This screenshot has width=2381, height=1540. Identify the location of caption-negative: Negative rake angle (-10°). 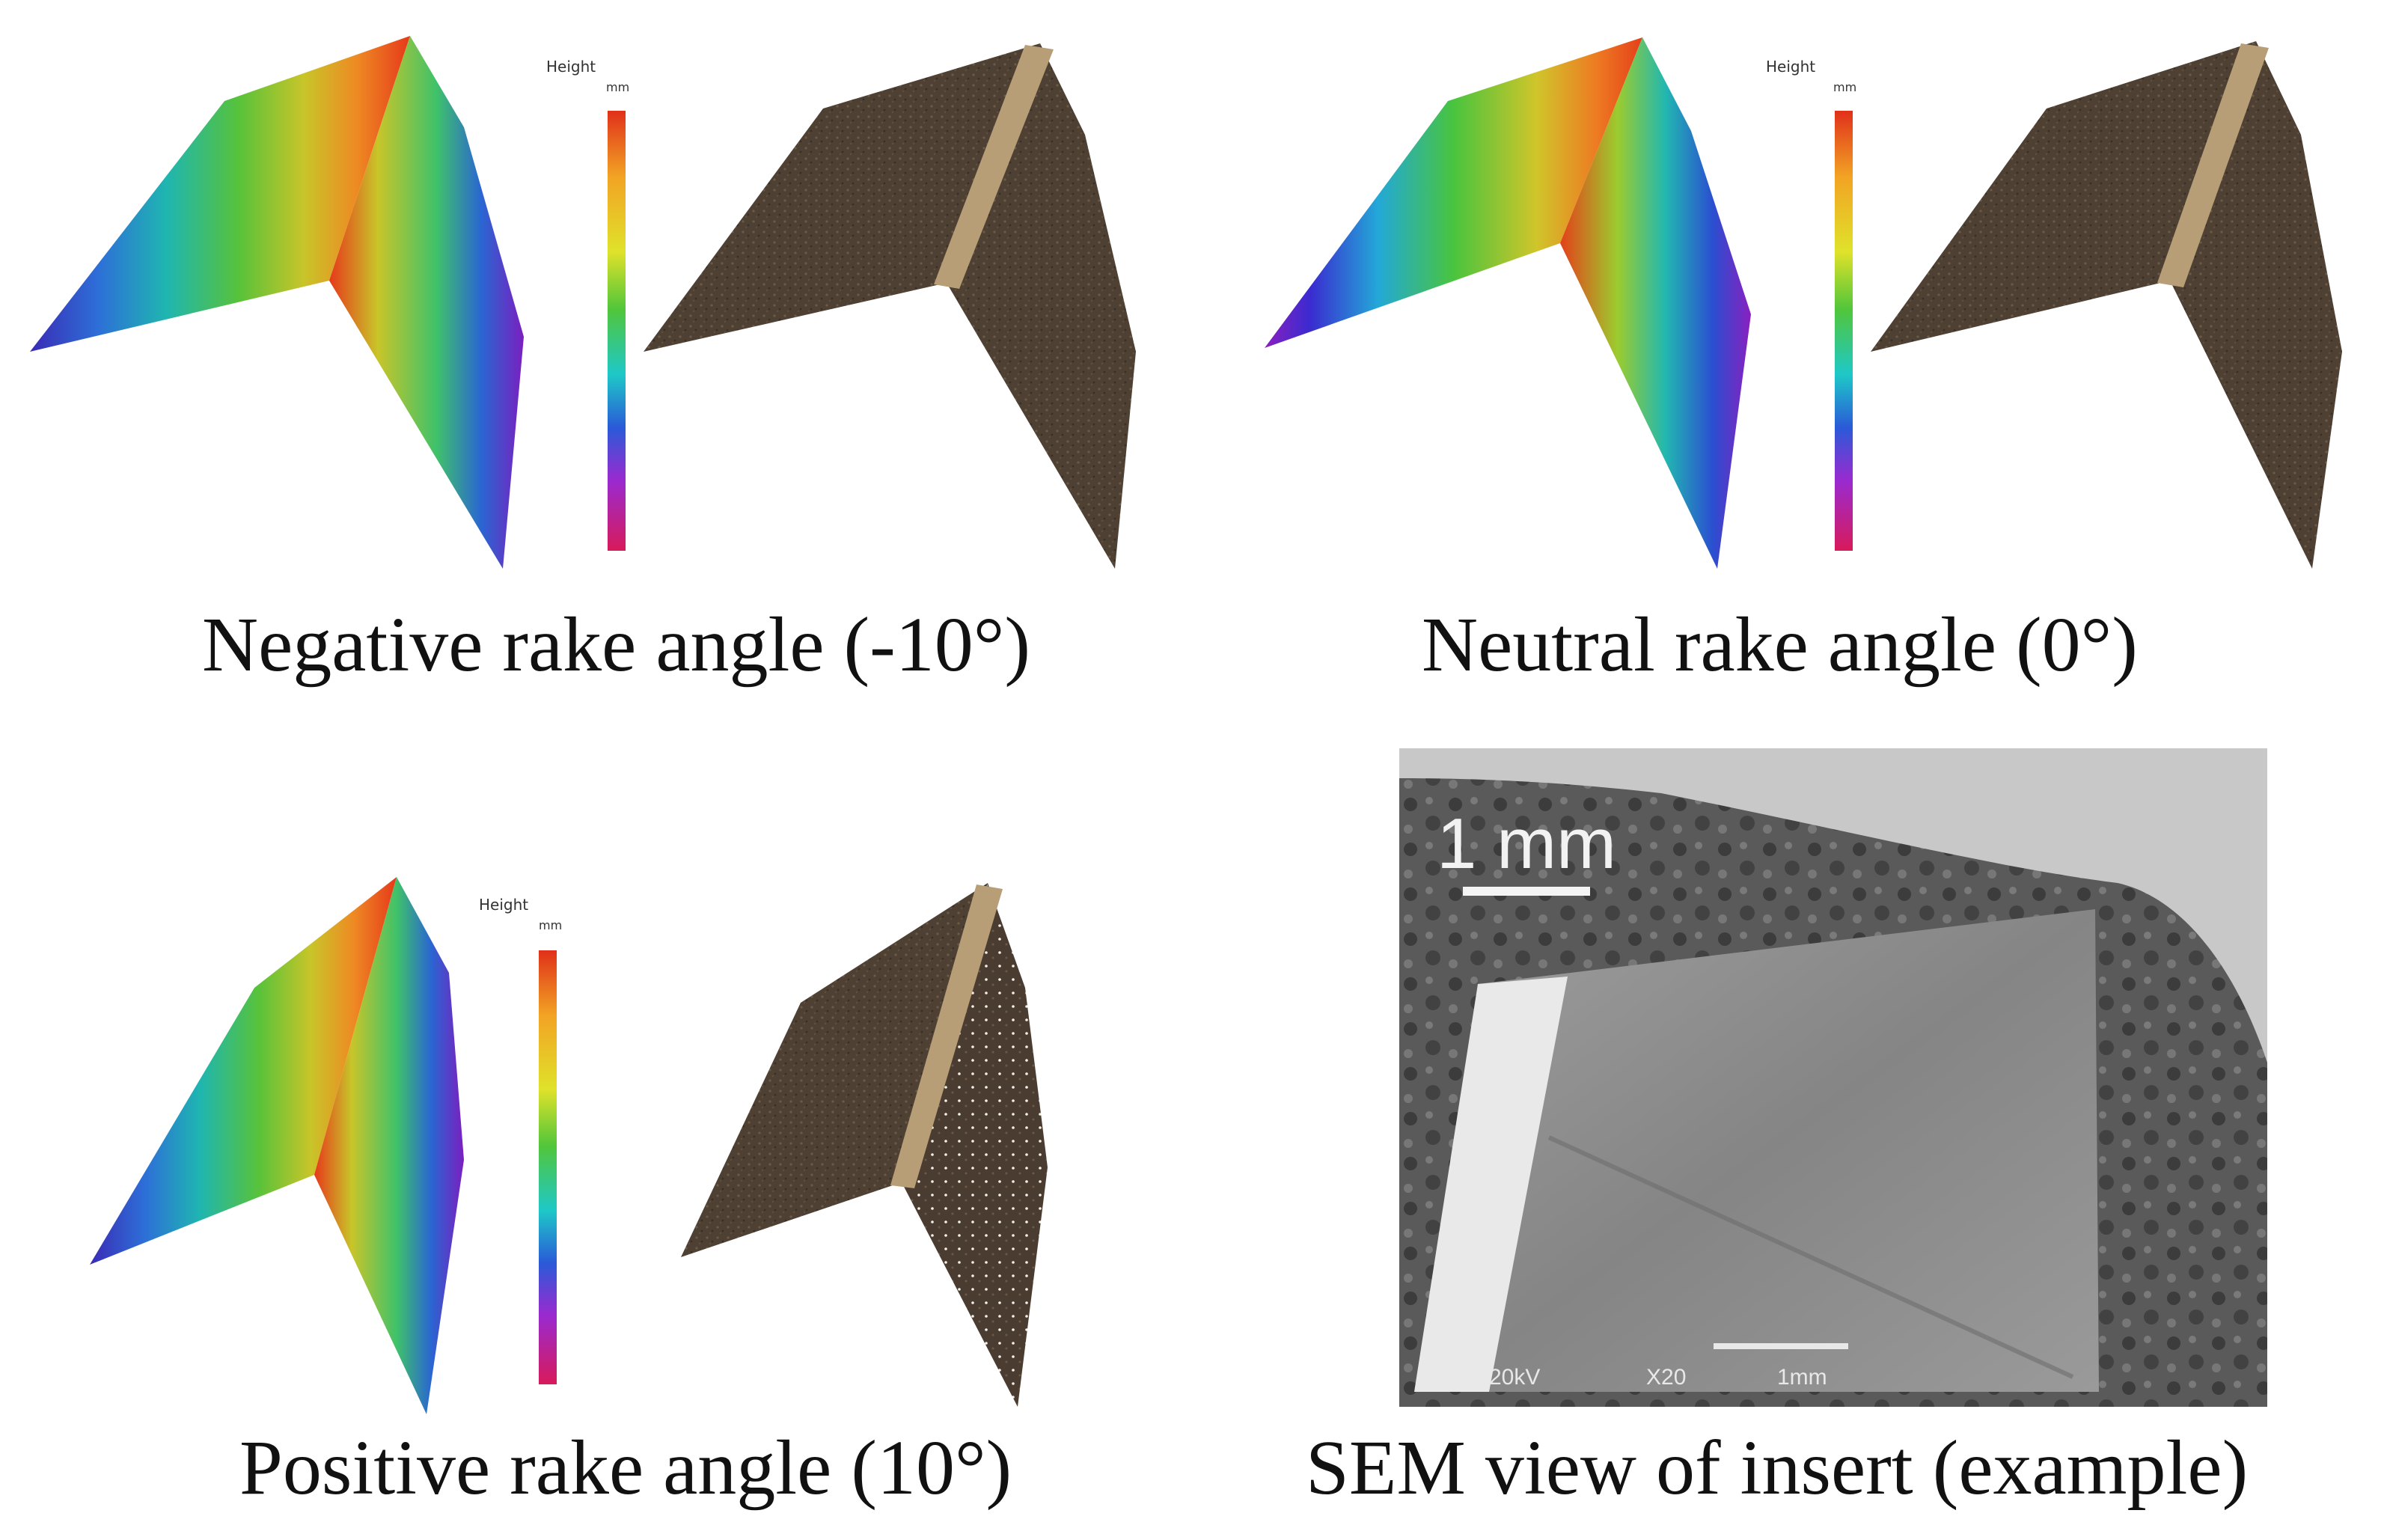
(616, 645).